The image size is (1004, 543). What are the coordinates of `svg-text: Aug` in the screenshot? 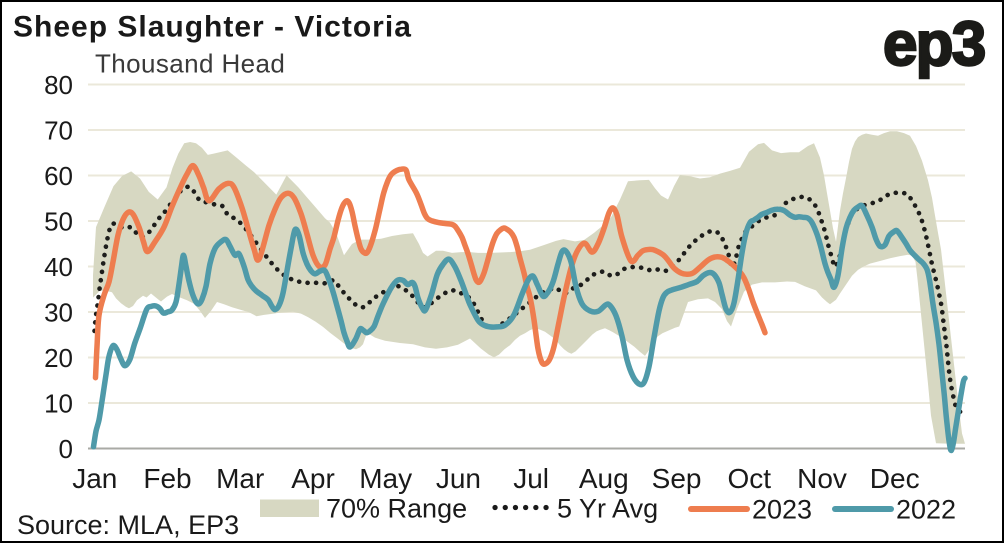 It's located at (604, 478).